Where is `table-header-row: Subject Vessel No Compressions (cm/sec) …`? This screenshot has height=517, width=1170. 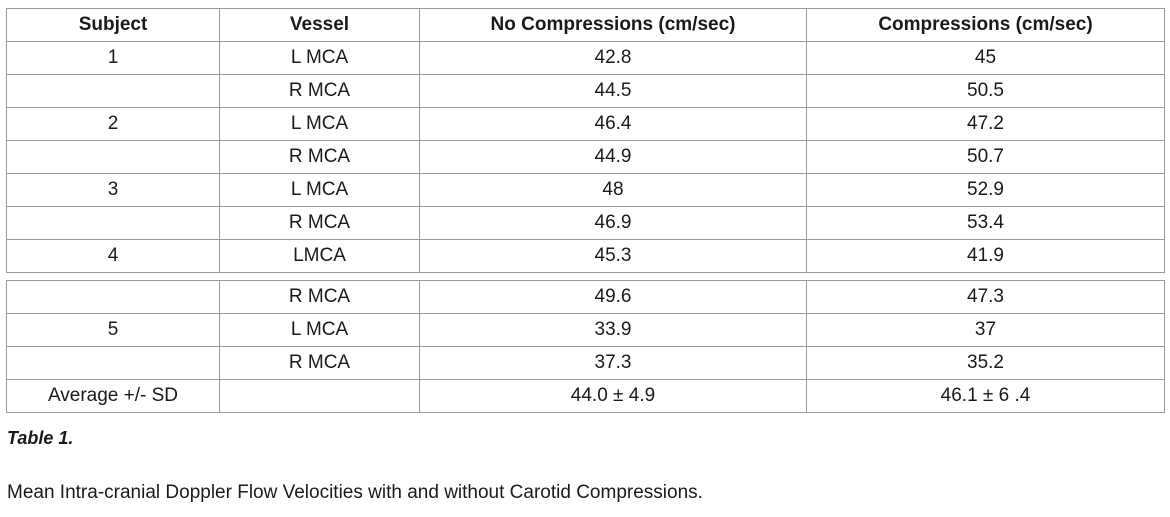
table-header-row: Subject Vessel No Compressions (cm/sec) … is located at coordinates (585, 25).